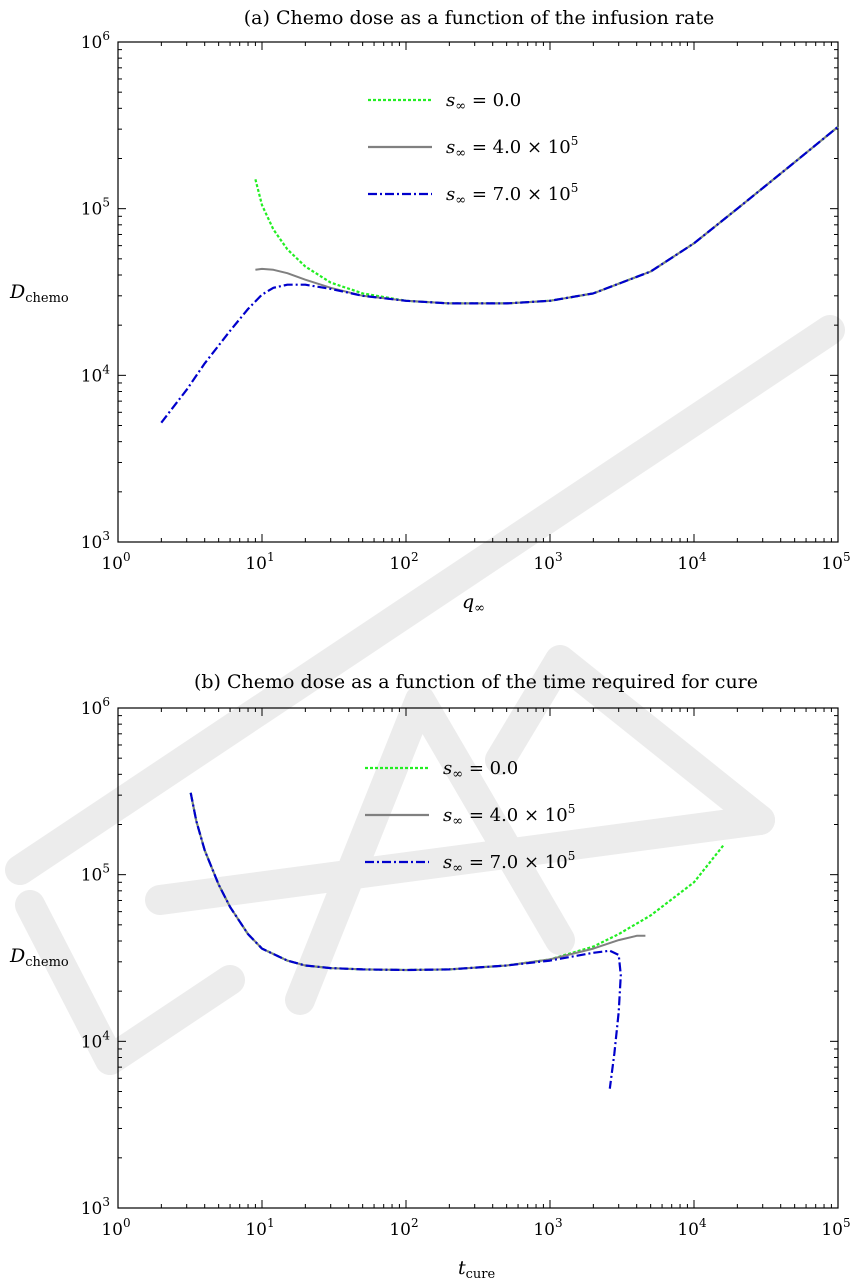 This screenshot has height=1283, width=858. Describe the element at coordinates (475, 1228) in the screenshot. I see `x-tick-labels-b: 10⁰ 10¹ 10² 10³ 10⁴ 10⁵` at that location.